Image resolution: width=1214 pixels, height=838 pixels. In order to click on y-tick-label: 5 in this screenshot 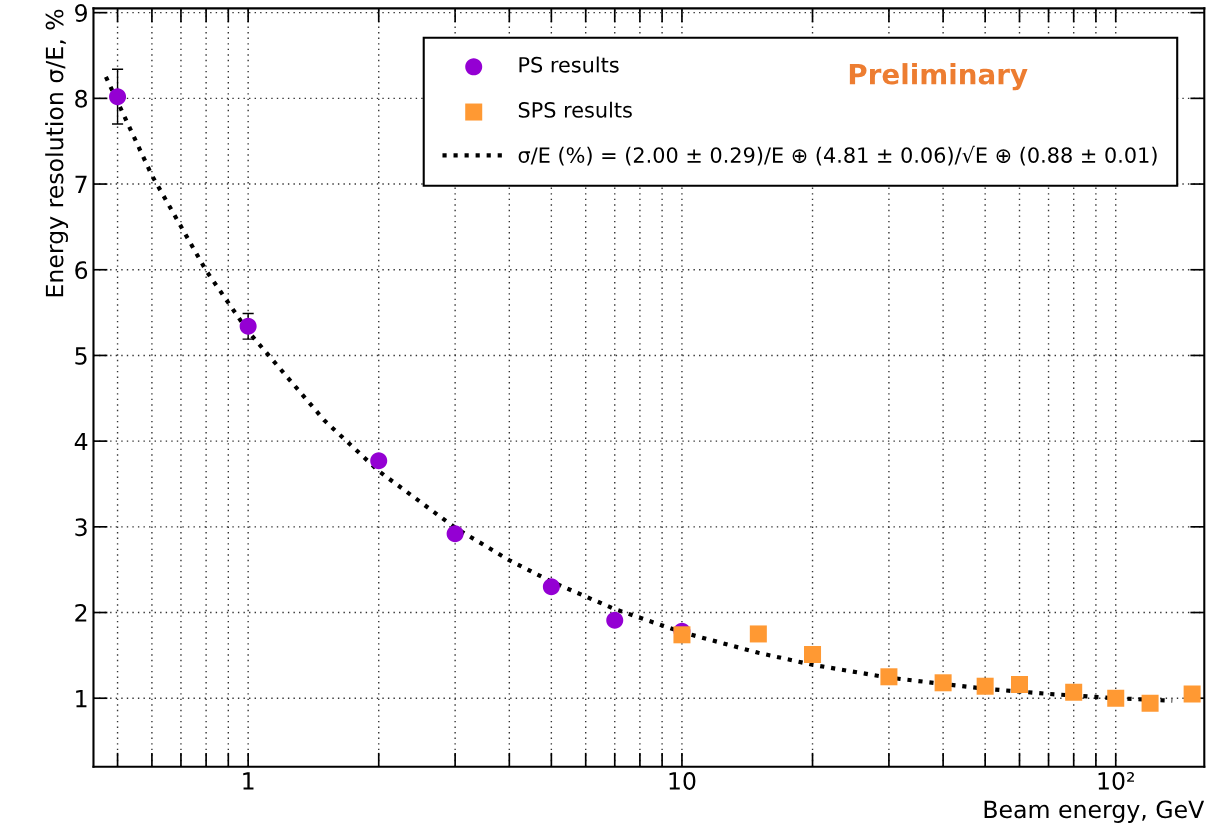, I will do `click(81, 356)`.